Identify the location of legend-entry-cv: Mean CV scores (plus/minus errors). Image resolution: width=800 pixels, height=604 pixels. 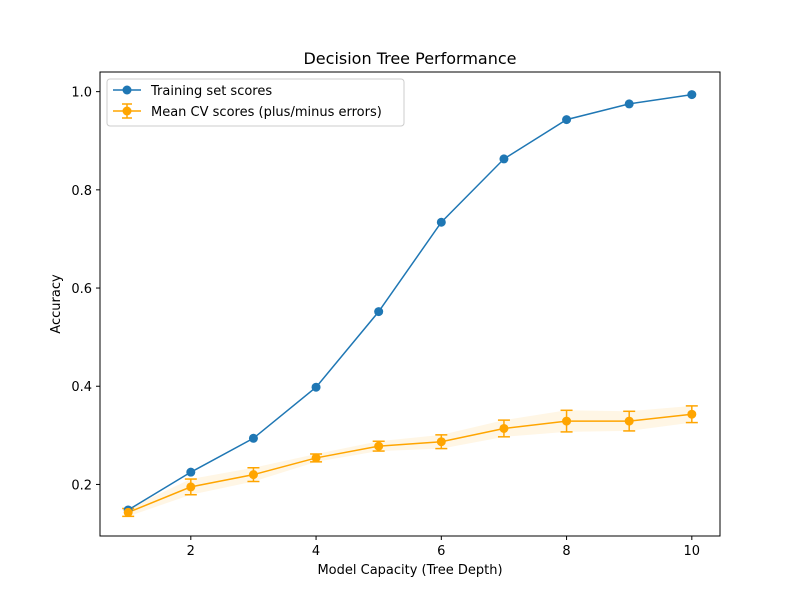
(247, 111).